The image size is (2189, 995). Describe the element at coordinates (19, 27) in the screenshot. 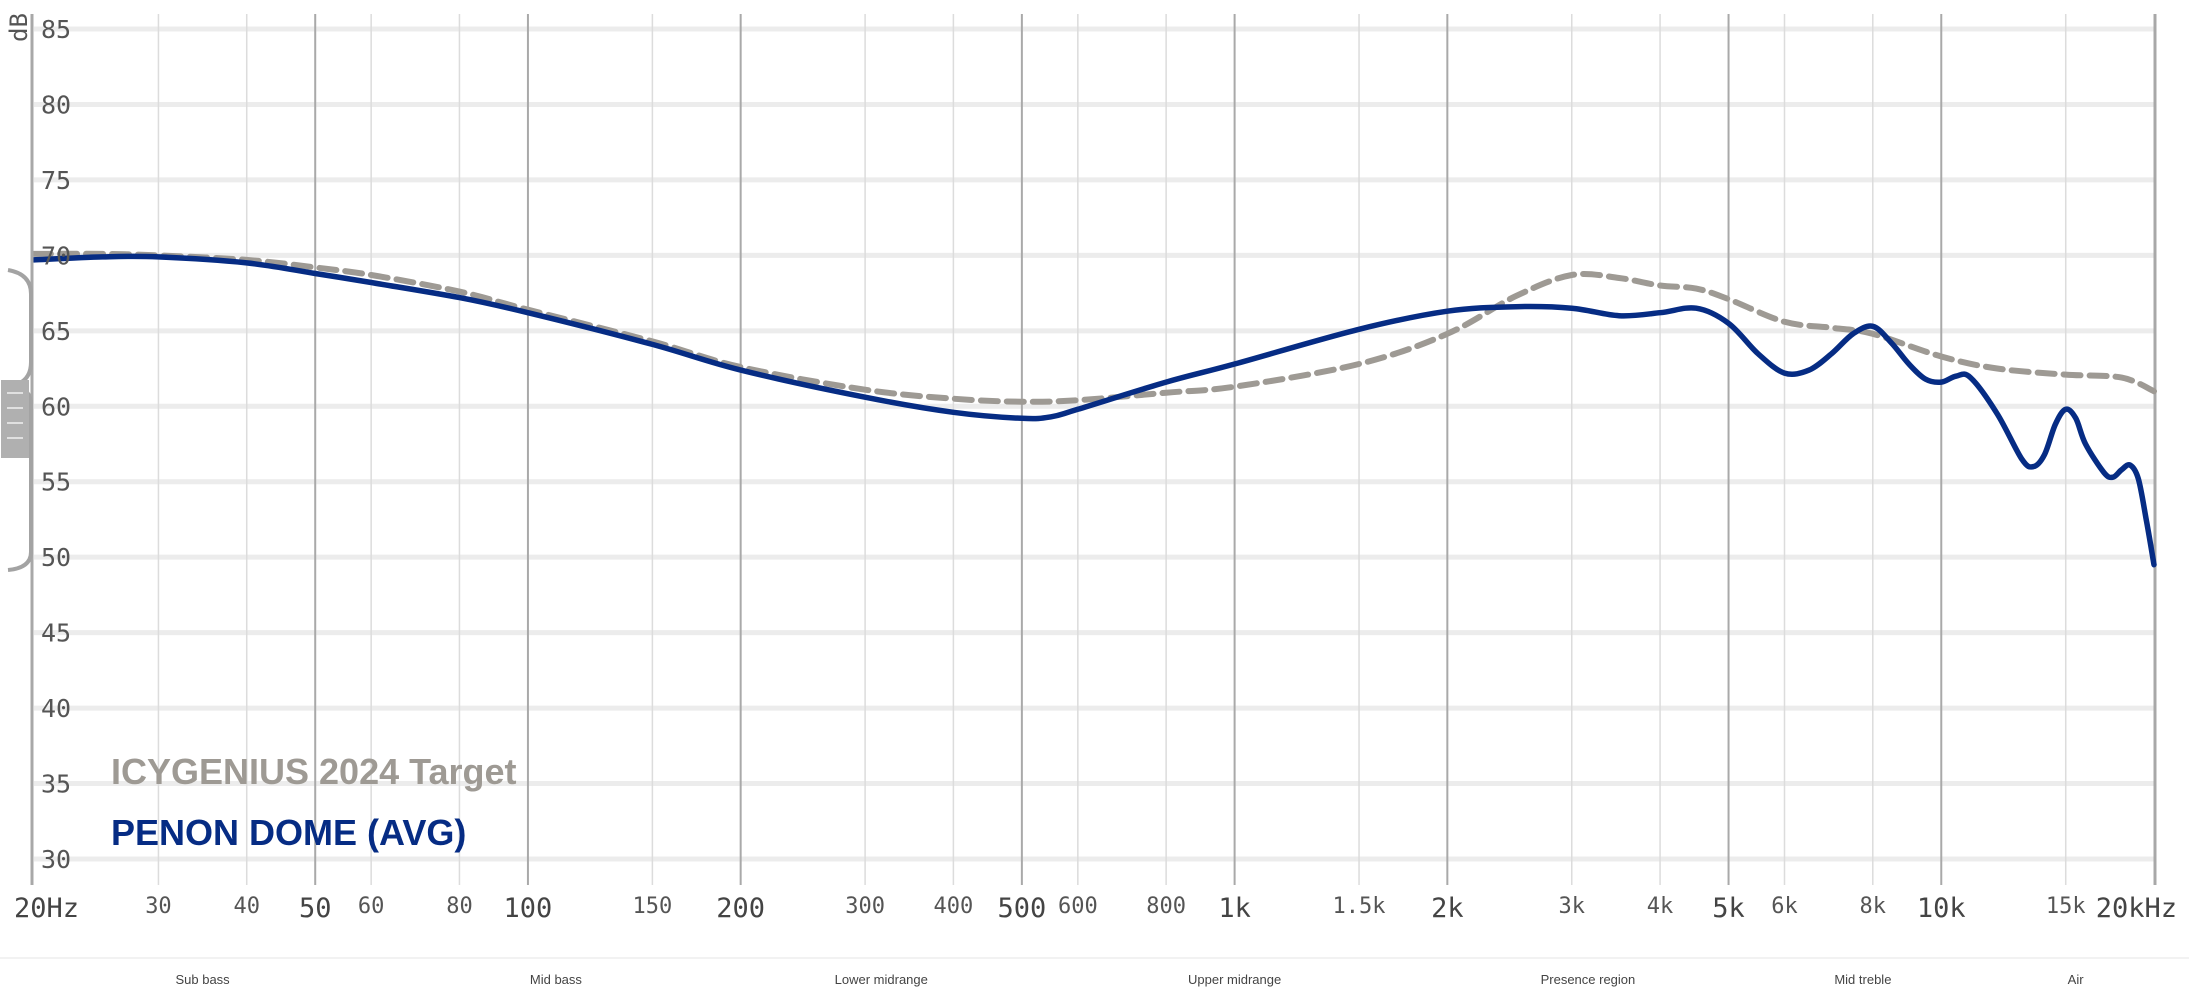

I see `y-axis-unit-label: dB` at that location.